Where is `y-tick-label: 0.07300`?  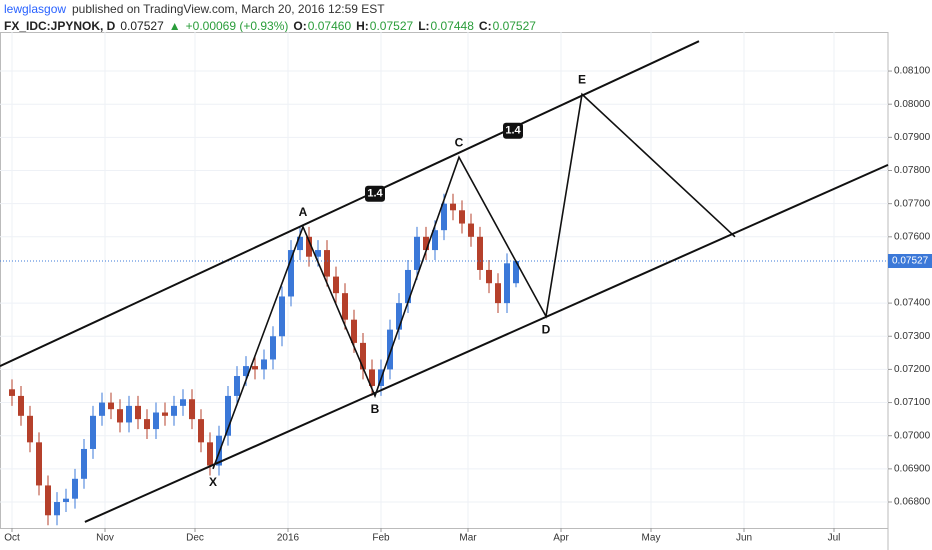 y-tick-label: 0.07300 is located at coordinates (912, 336).